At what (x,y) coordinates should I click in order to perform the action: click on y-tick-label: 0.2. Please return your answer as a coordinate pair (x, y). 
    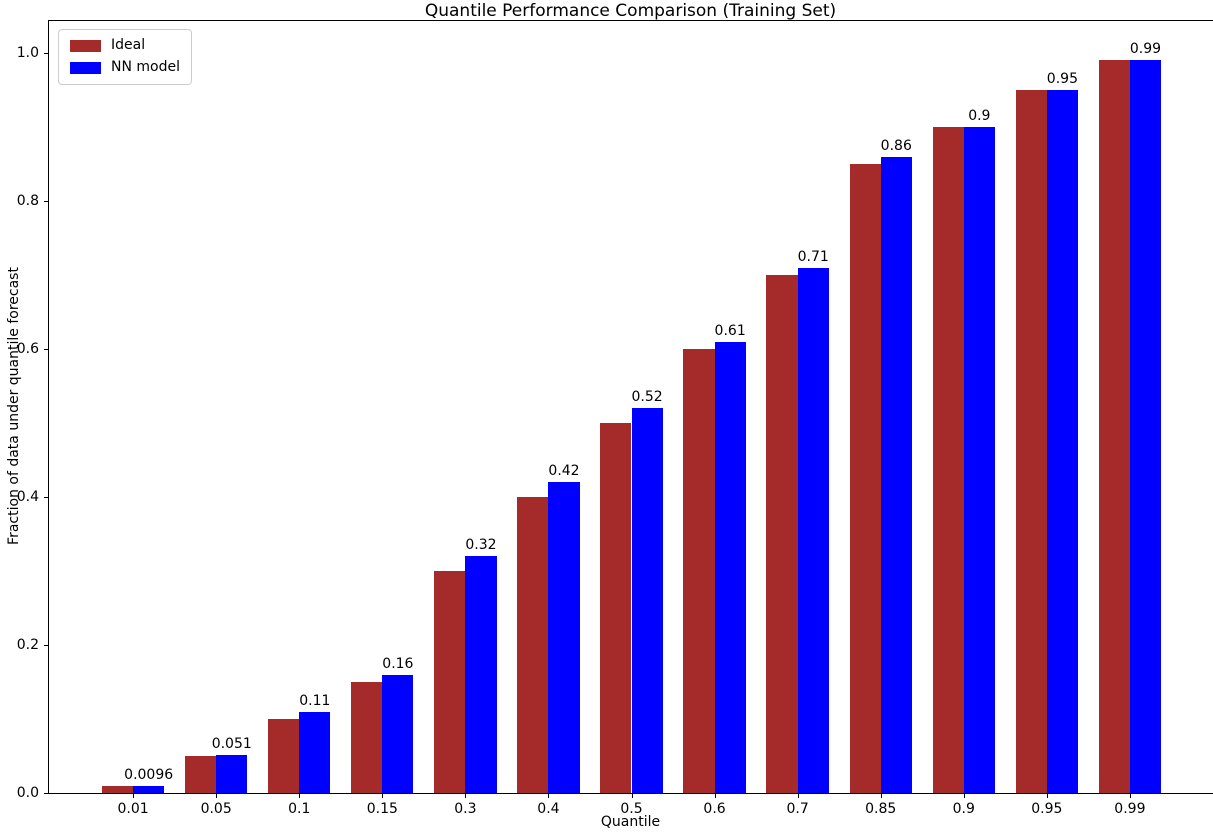
    Looking at the image, I should click on (27, 645).